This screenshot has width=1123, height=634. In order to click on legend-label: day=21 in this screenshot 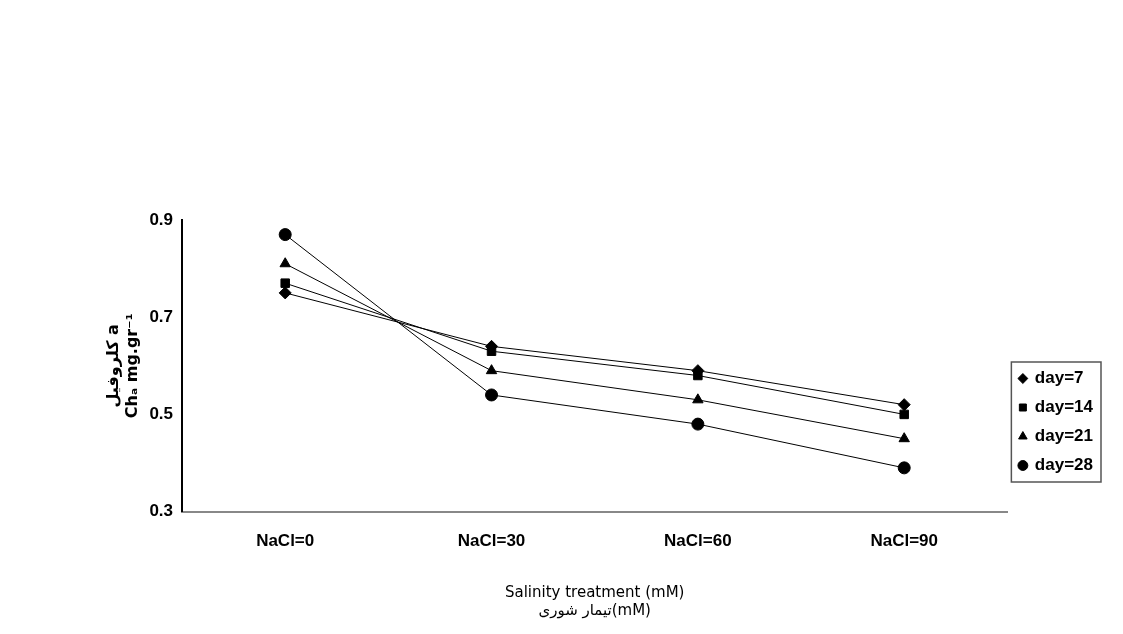, I will do `click(1064, 436)`.